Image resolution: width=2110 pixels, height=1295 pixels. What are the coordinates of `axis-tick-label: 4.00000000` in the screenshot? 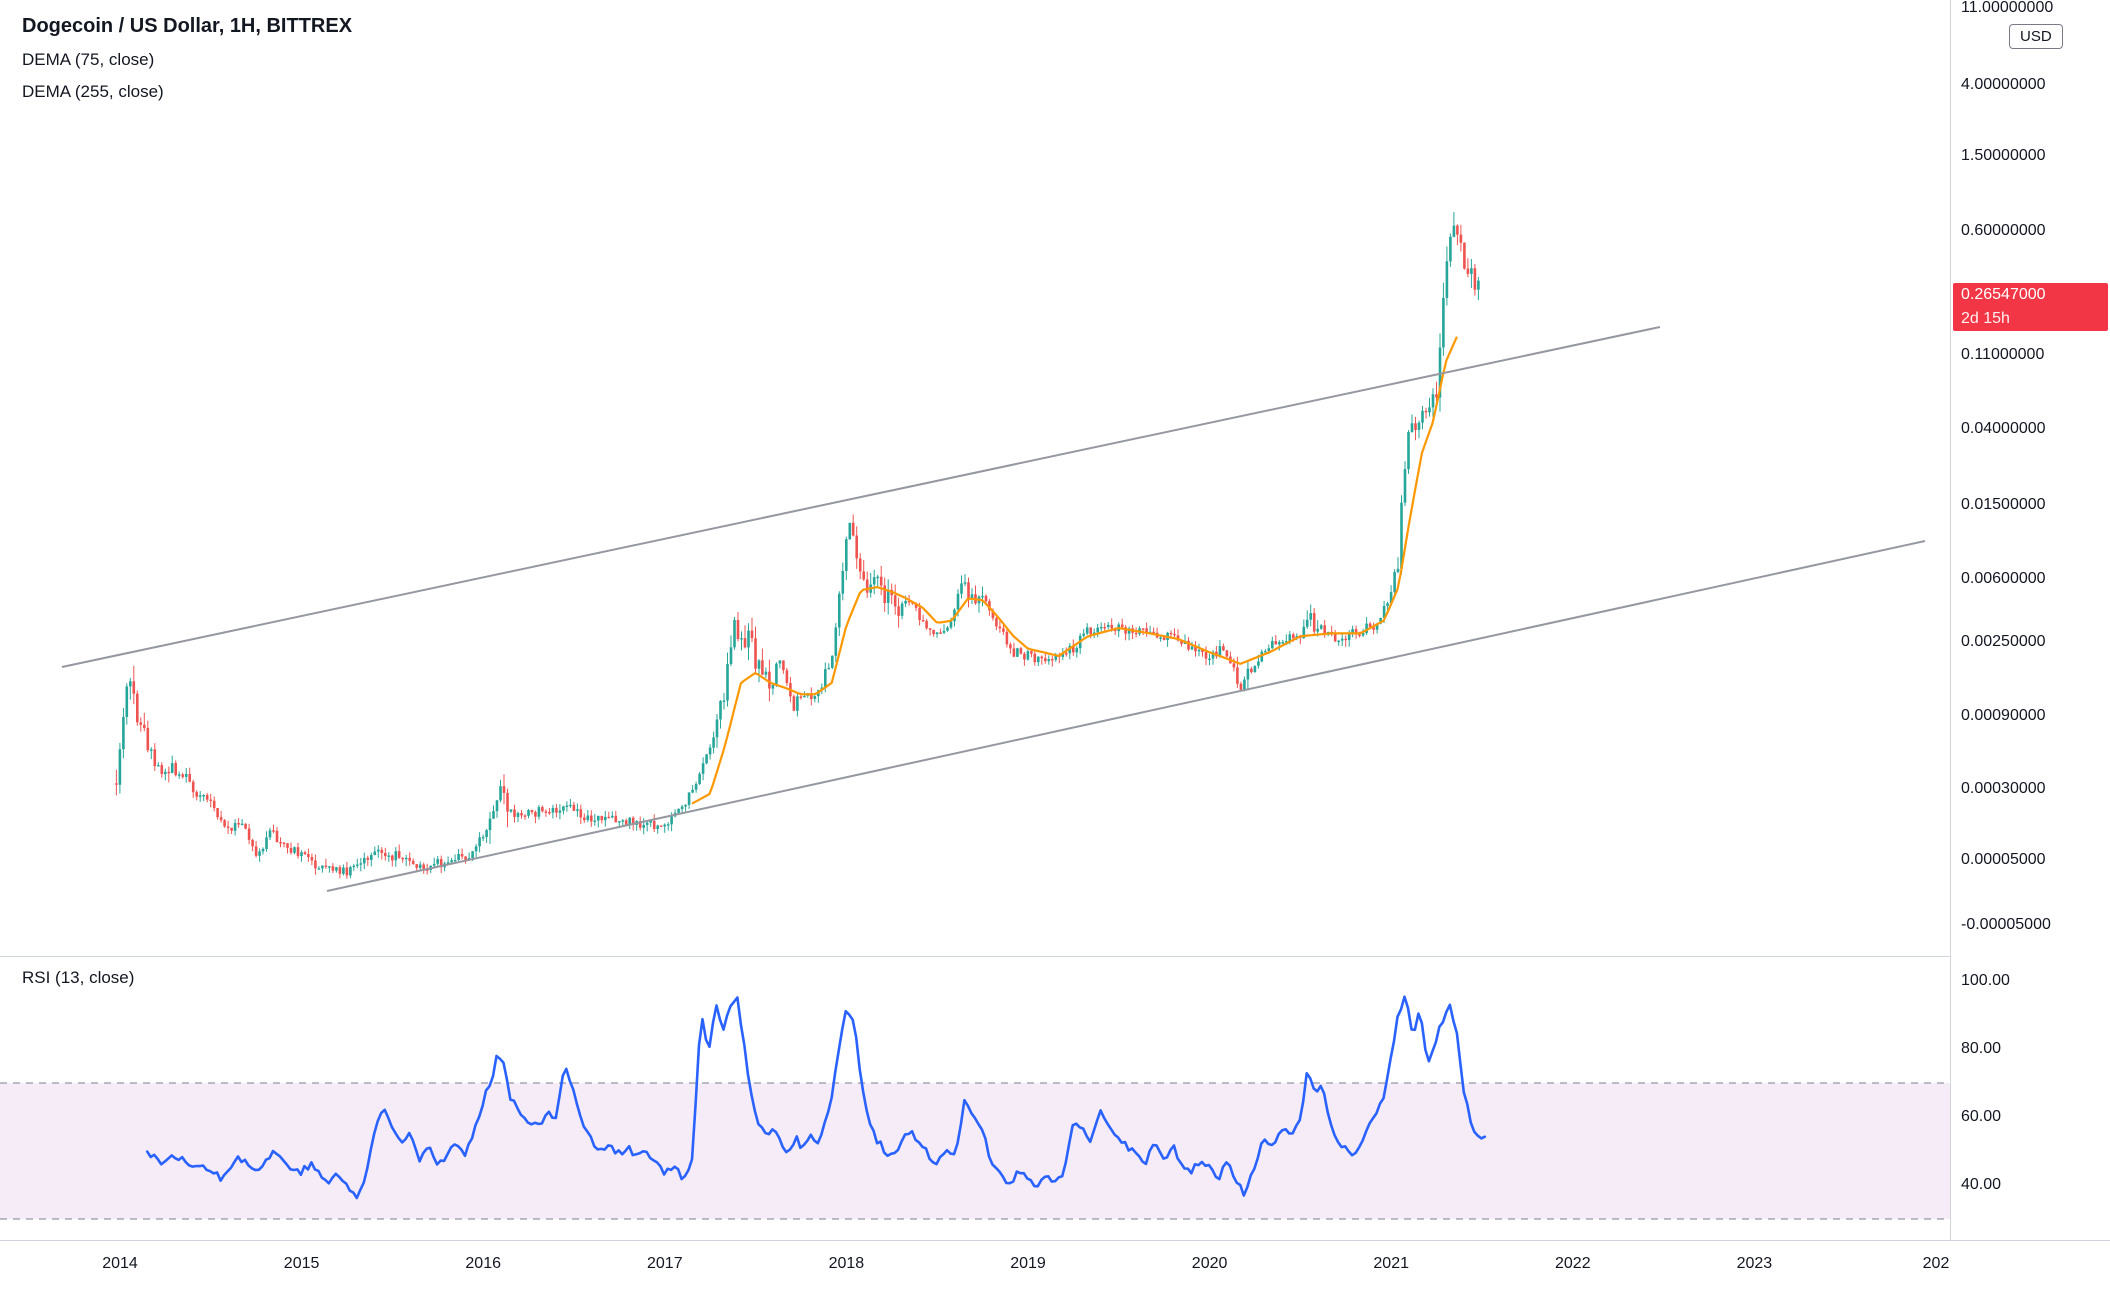 It's located at (2003, 84).